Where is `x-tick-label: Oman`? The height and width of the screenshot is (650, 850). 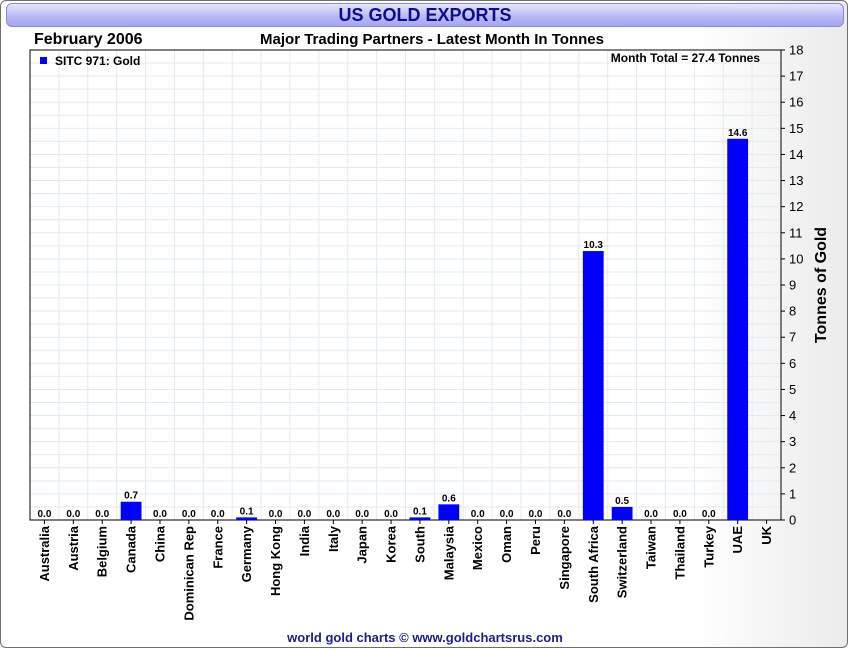 x-tick-label: Oman is located at coordinates (506, 544).